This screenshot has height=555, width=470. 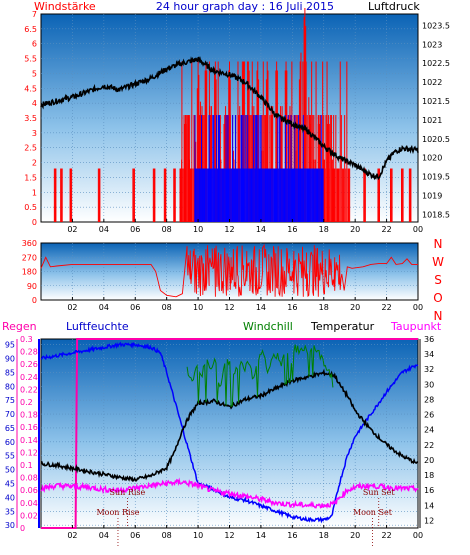 What do you see at coordinates (34, 103) in the screenshot?
I see `wind-ytick-label: 4` at bounding box center [34, 103].